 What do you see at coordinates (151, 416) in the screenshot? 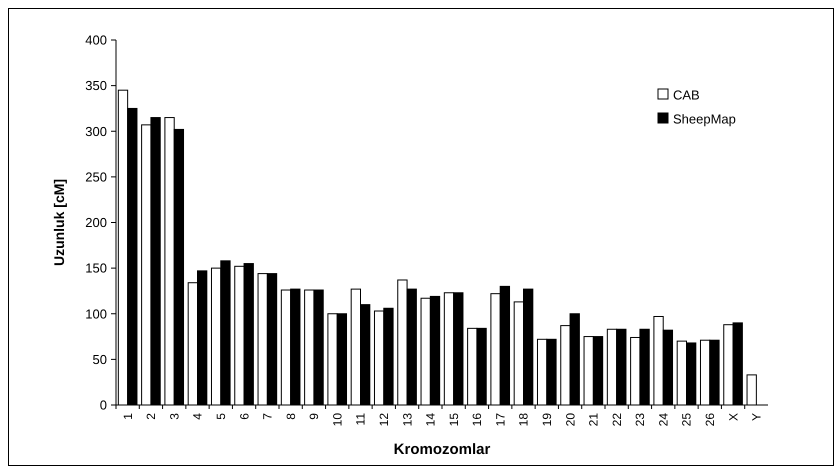
I see `x-tick-label: 2` at bounding box center [151, 416].